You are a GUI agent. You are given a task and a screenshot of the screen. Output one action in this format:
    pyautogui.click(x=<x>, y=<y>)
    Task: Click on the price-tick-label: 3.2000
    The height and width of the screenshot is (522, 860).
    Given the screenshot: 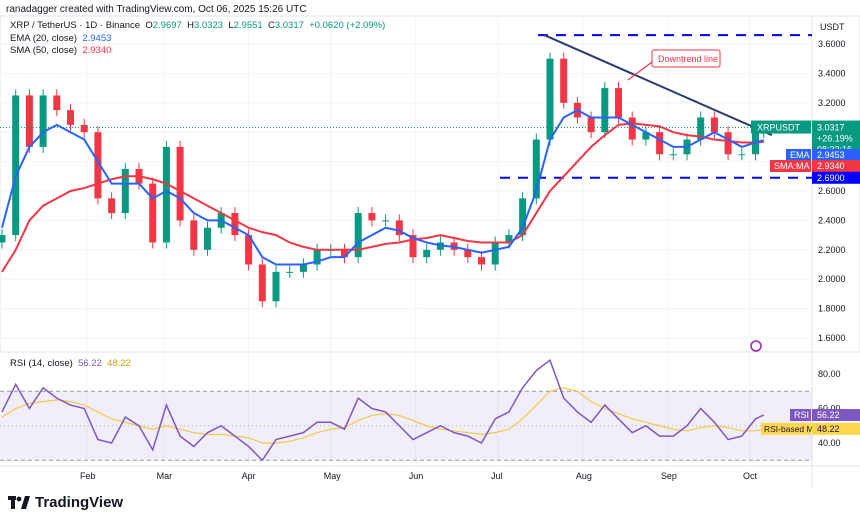 What is the action you would take?
    pyautogui.click(x=832, y=103)
    